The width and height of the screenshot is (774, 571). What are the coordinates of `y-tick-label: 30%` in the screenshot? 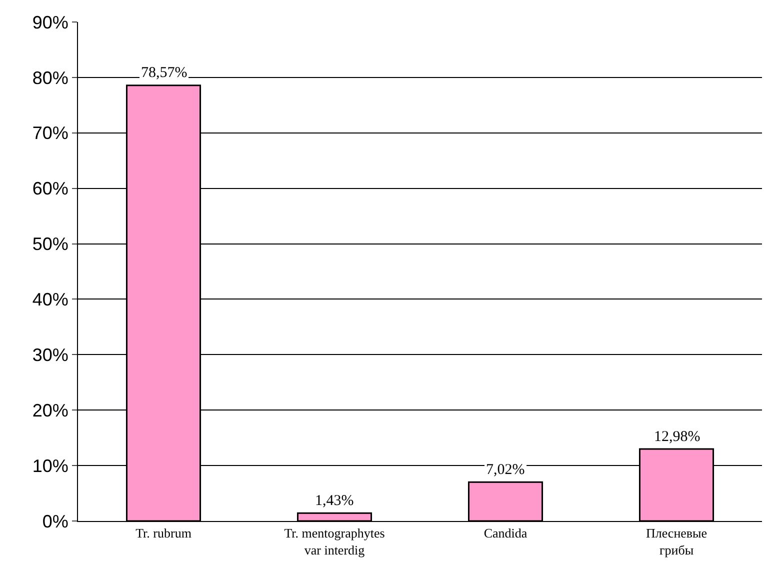 It's located at (50, 354).